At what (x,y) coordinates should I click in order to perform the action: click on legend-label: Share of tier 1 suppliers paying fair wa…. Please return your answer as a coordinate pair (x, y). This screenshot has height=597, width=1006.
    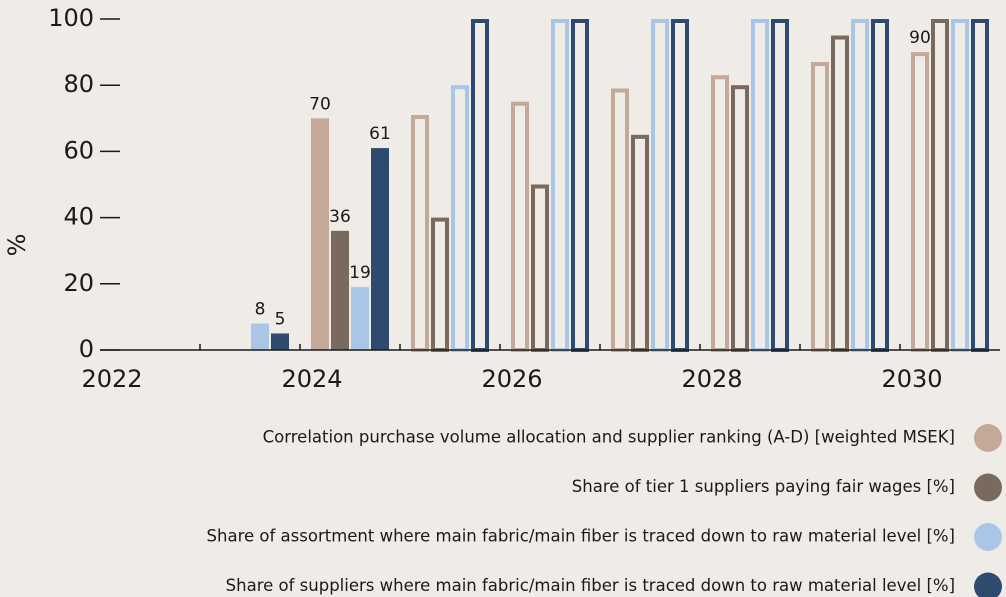
    Looking at the image, I should click on (763, 486).